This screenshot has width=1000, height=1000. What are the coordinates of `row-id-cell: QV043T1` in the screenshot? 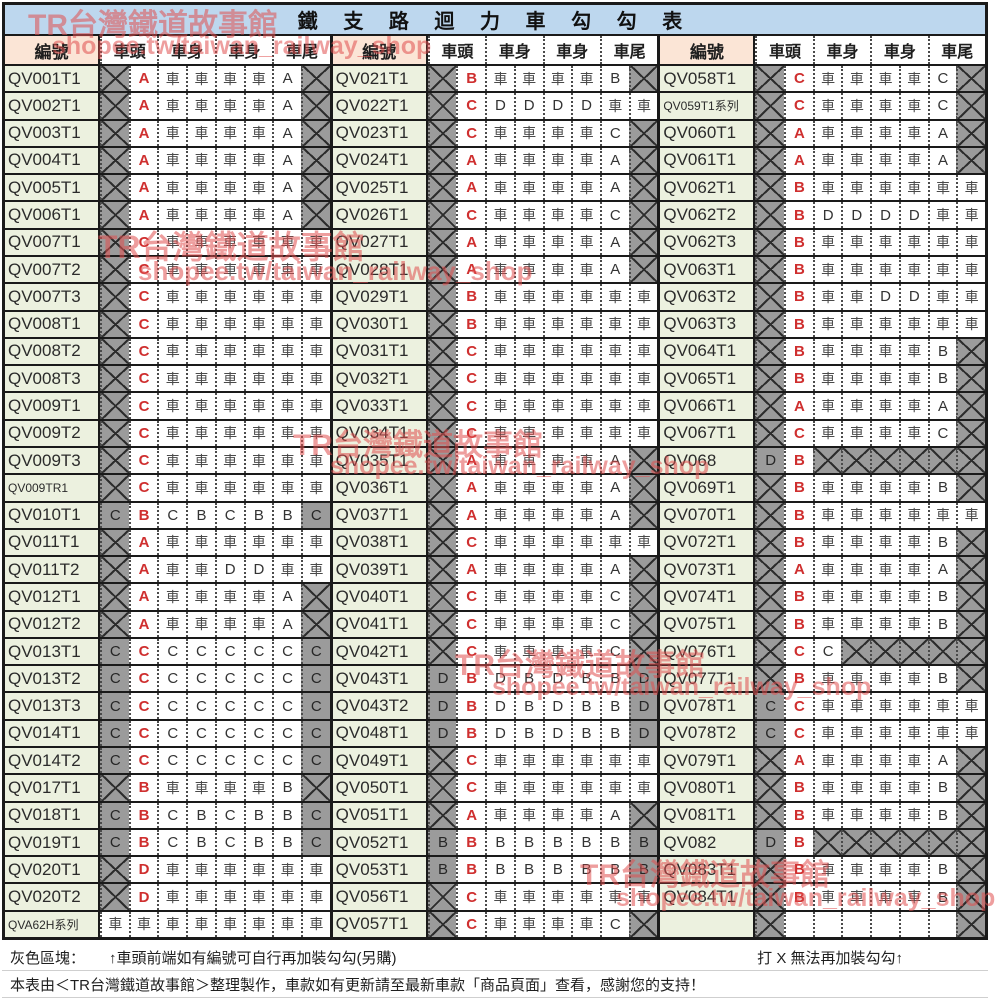 It's located at (380, 679).